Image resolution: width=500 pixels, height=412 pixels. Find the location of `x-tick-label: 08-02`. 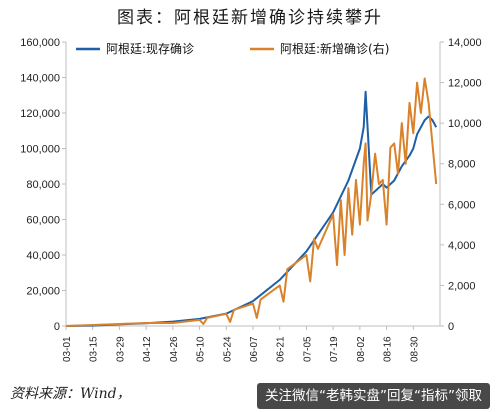

x-tick-label: 08-02 is located at coordinates (361, 349).